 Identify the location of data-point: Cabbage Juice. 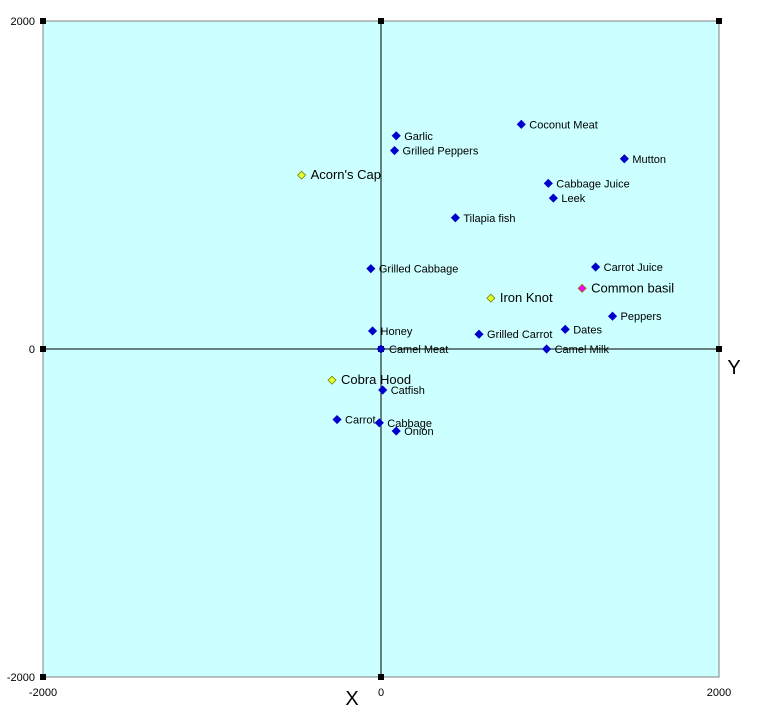
(586, 184).